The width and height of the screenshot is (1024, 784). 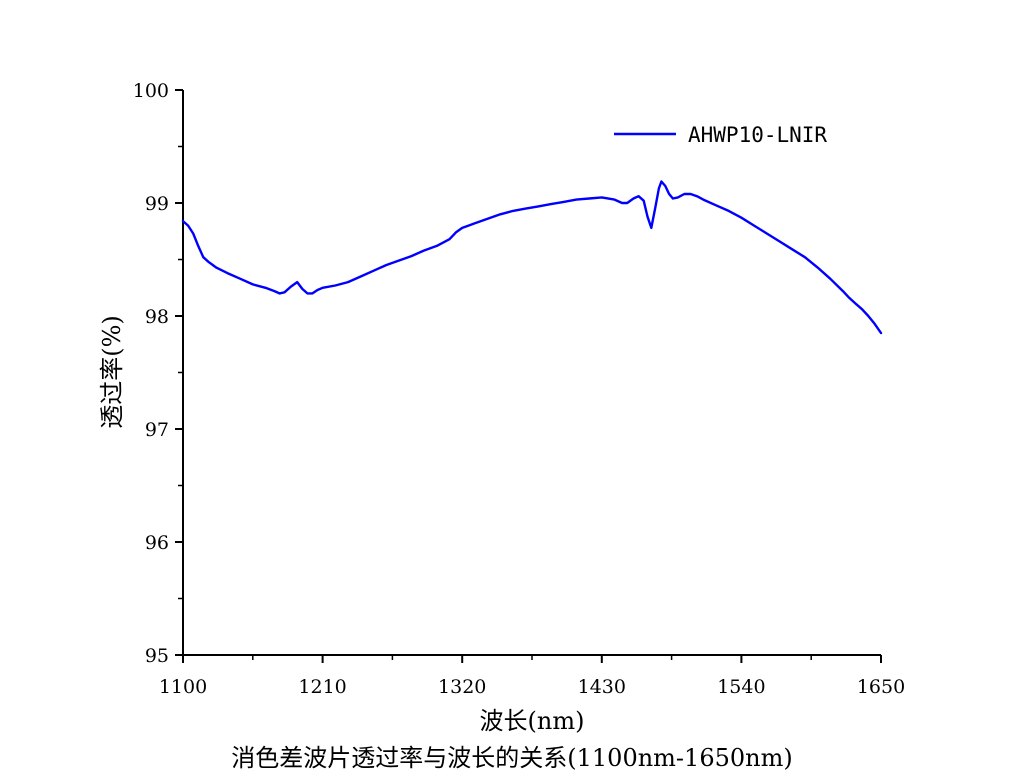 I want to click on y-tick-label: 96, so click(x=157, y=543).